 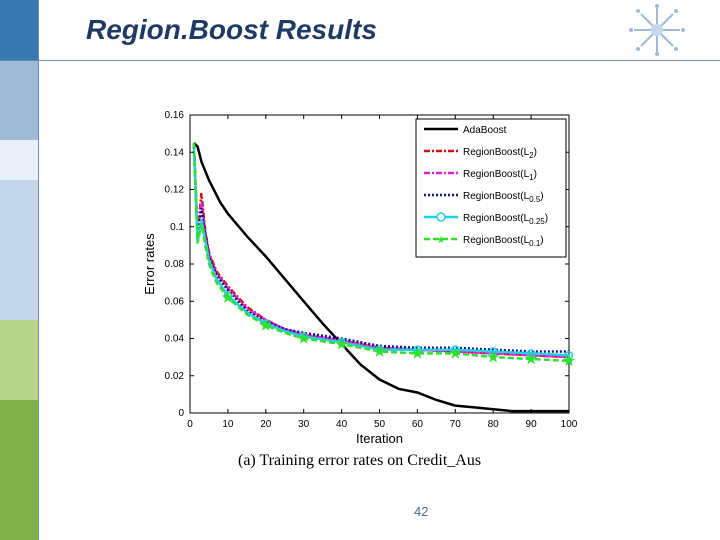 What do you see at coordinates (505, 219) in the screenshot?
I see `legend-label-4: RegionBoost(L0.25)` at bounding box center [505, 219].